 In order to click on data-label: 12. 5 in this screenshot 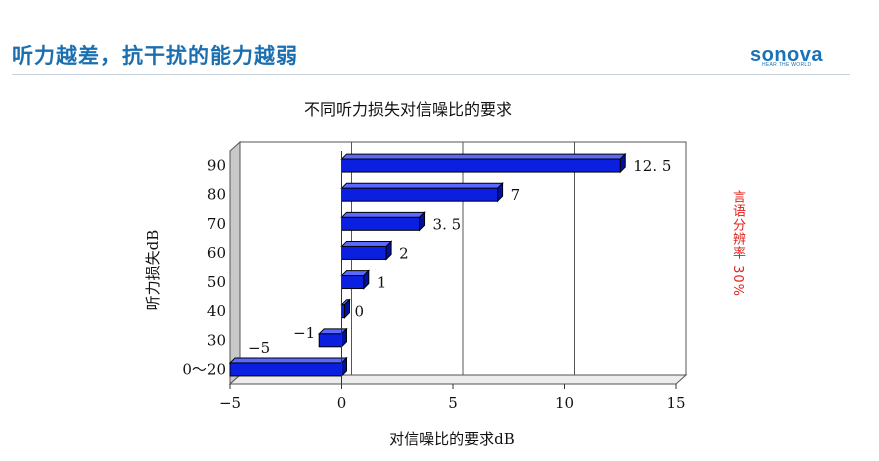, I will do `click(652, 166)`.